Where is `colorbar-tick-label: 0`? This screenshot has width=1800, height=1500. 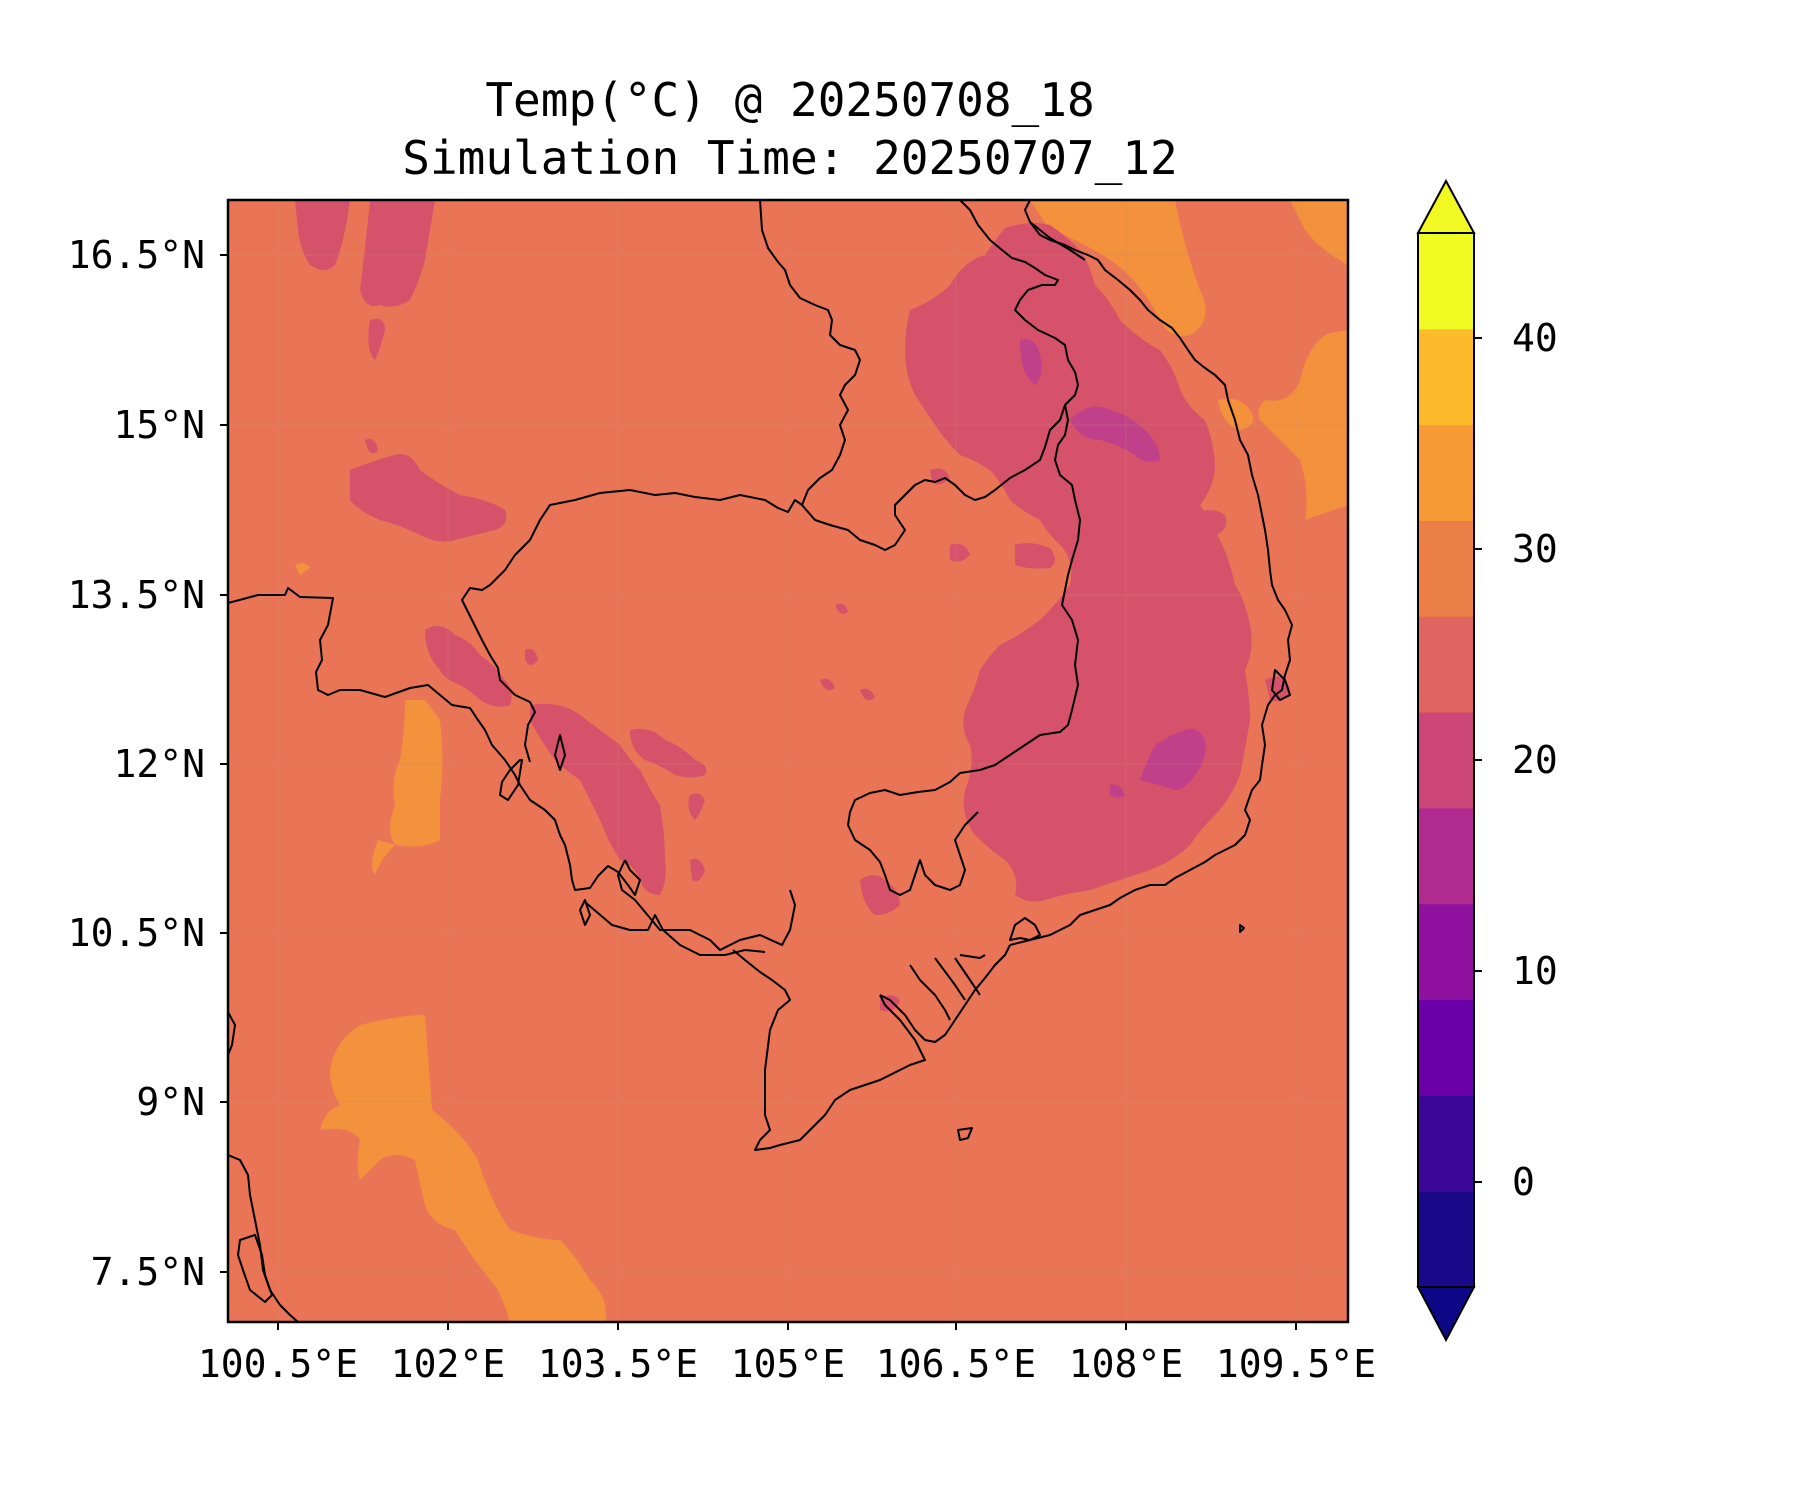 colorbar-tick-label: 0 is located at coordinates (1523, 1182).